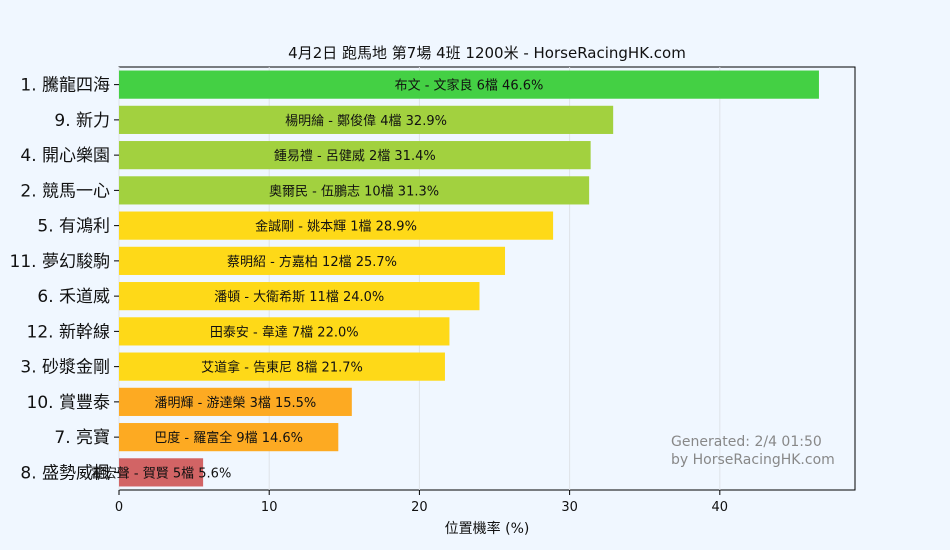 The height and width of the screenshot is (550, 950). Describe the element at coordinates (119, 507) in the screenshot. I see `x-tick-label: 0` at that location.